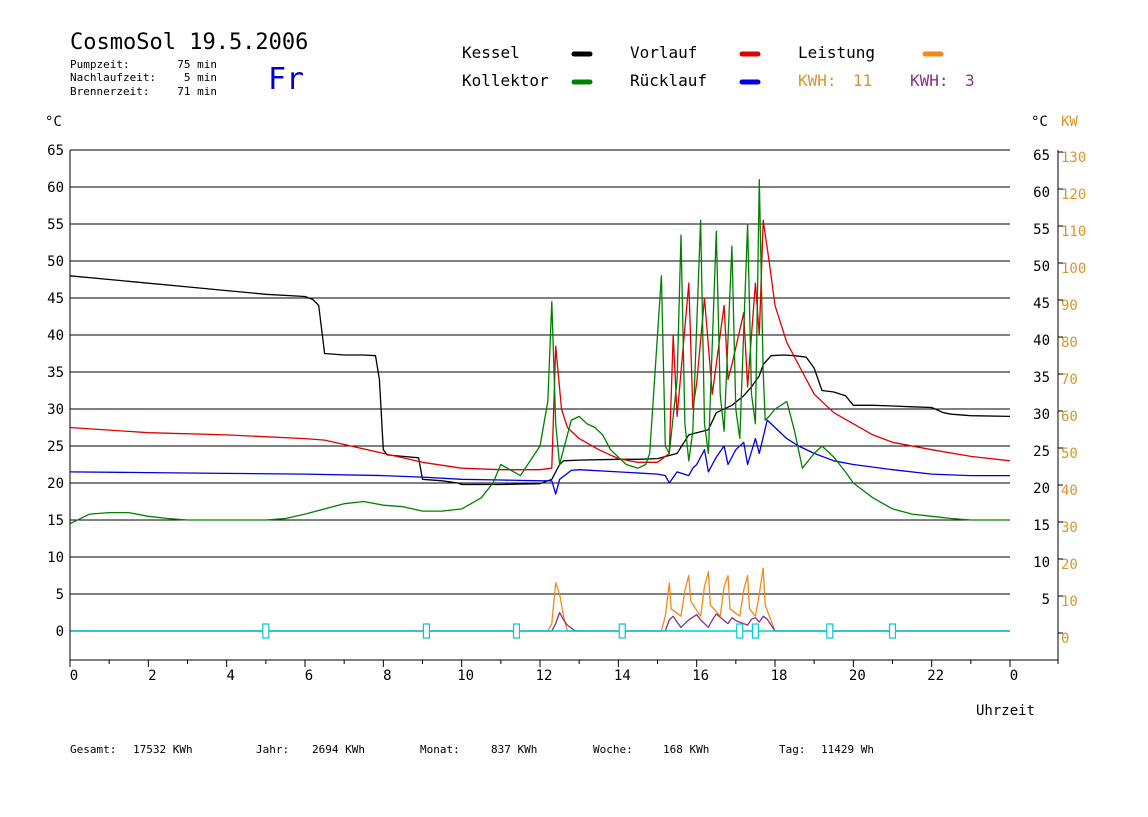  What do you see at coordinates (55, 299) in the screenshot?
I see `y-tick-left-45: 45` at bounding box center [55, 299].